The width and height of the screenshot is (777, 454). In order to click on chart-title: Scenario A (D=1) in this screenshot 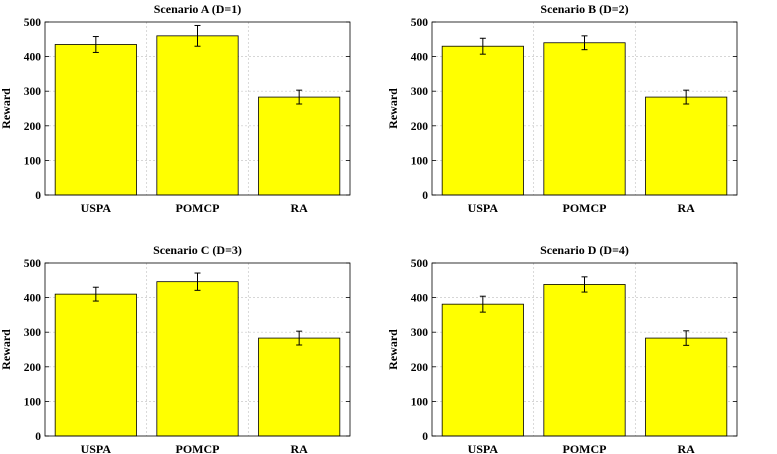, I will do `click(198, 9)`.